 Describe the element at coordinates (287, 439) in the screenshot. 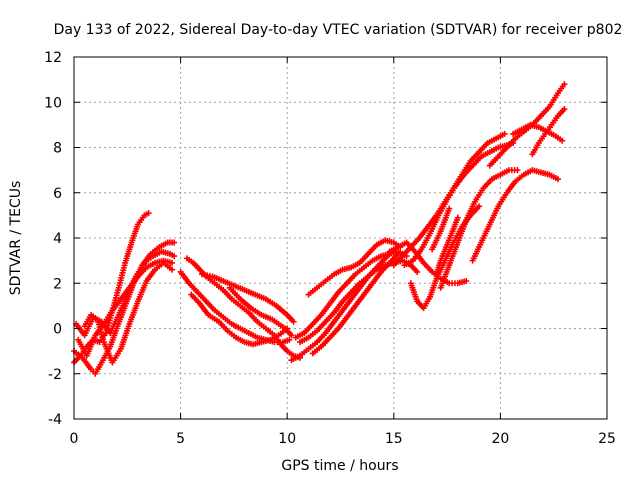

I see `x-tick-label: 10` at that location.